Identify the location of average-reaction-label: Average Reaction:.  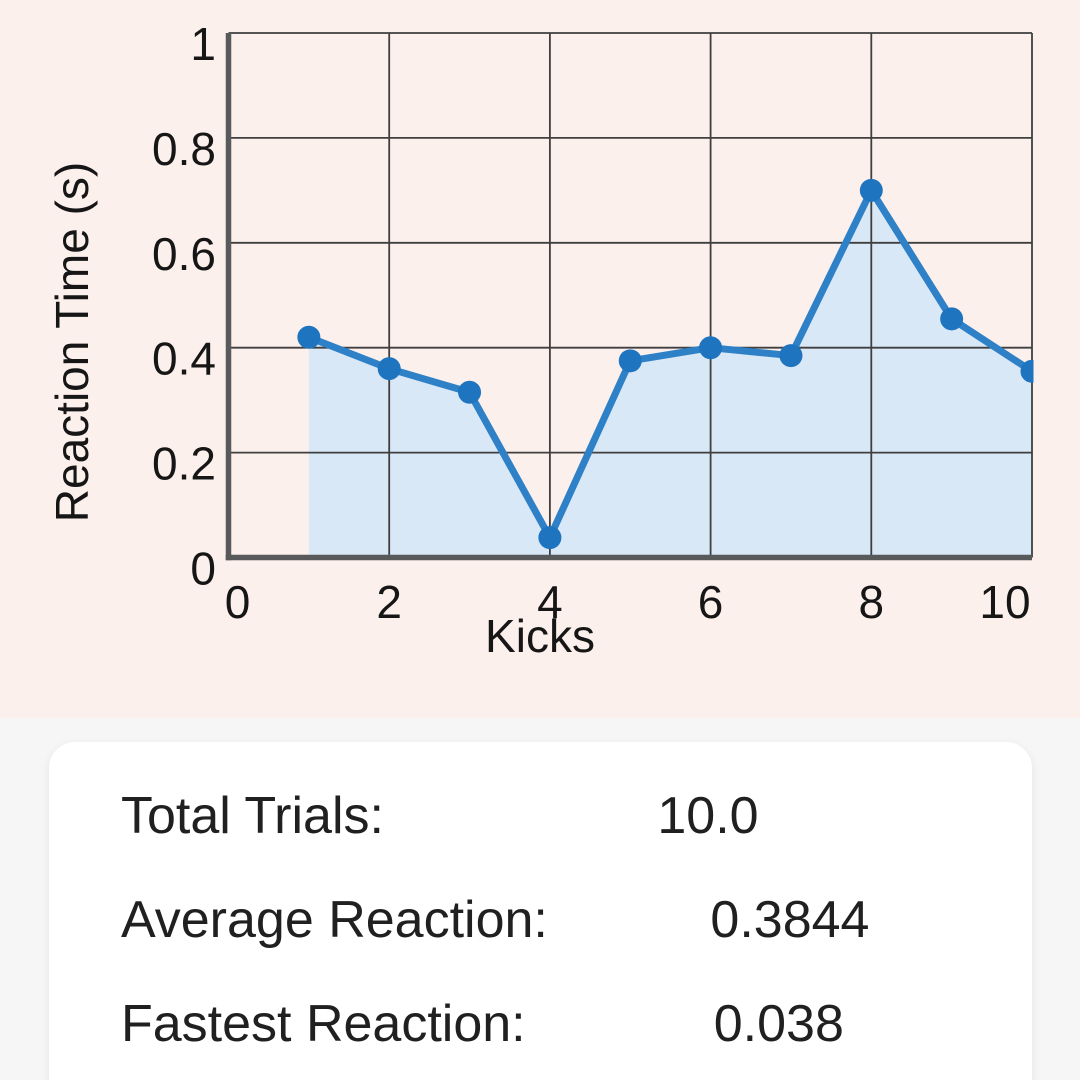
(334, 920).